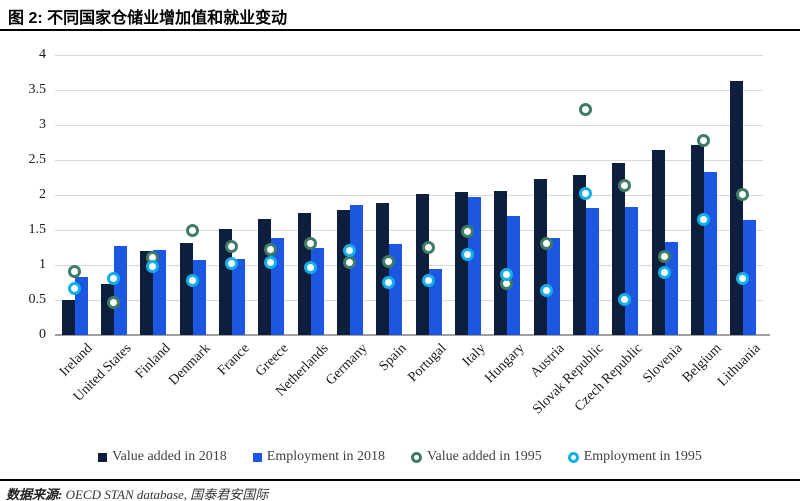  What do you see at coordinates (546, 243) in the screenshot?
I see `marker-value-added-in-1995-austria` at bounding box center [546, 243].